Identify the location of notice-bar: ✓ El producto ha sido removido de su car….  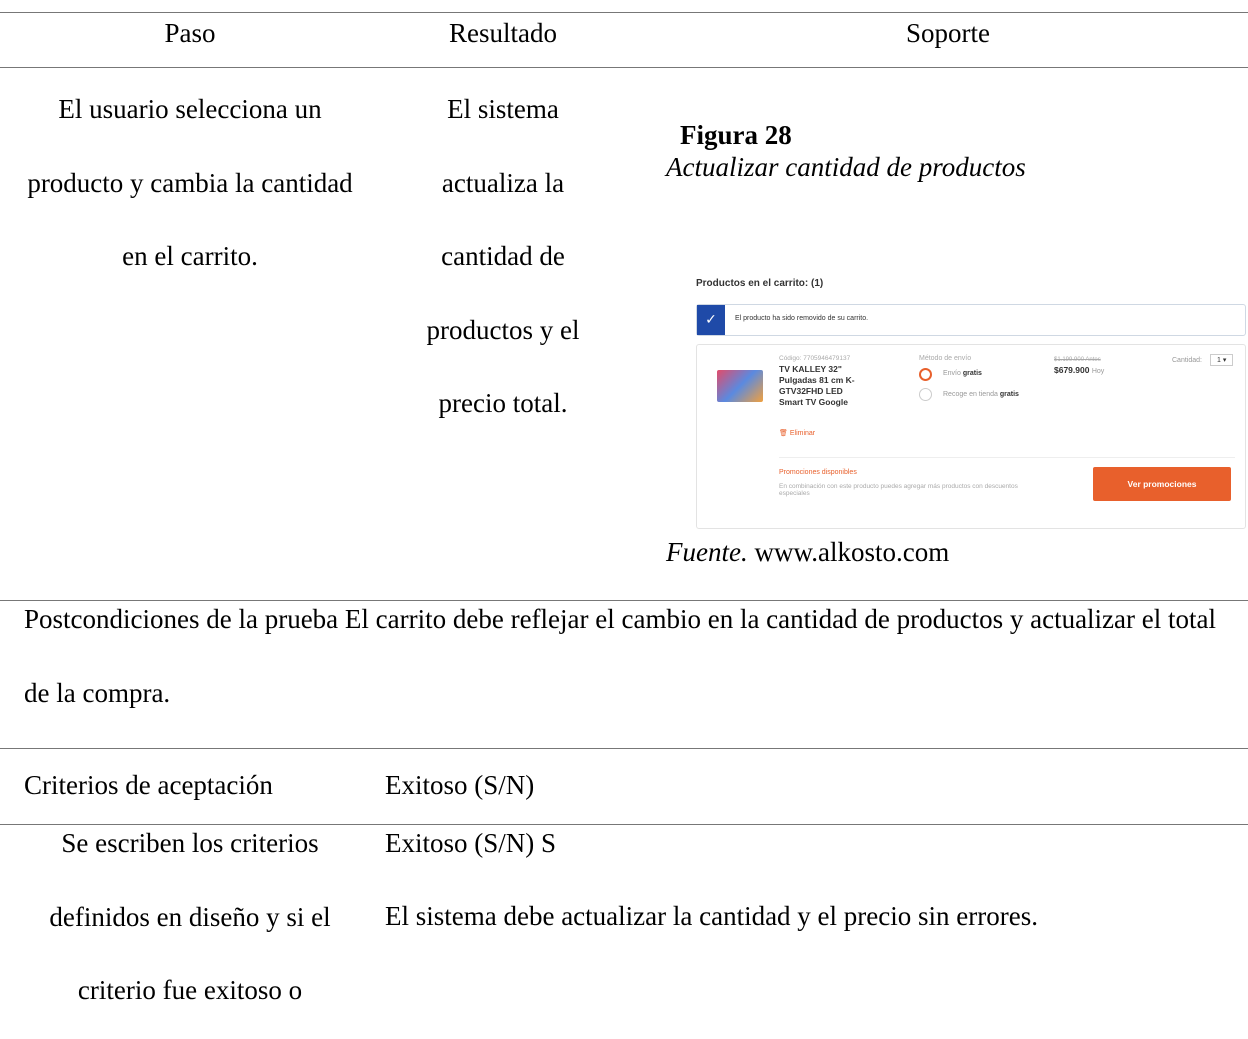
(971, 320).